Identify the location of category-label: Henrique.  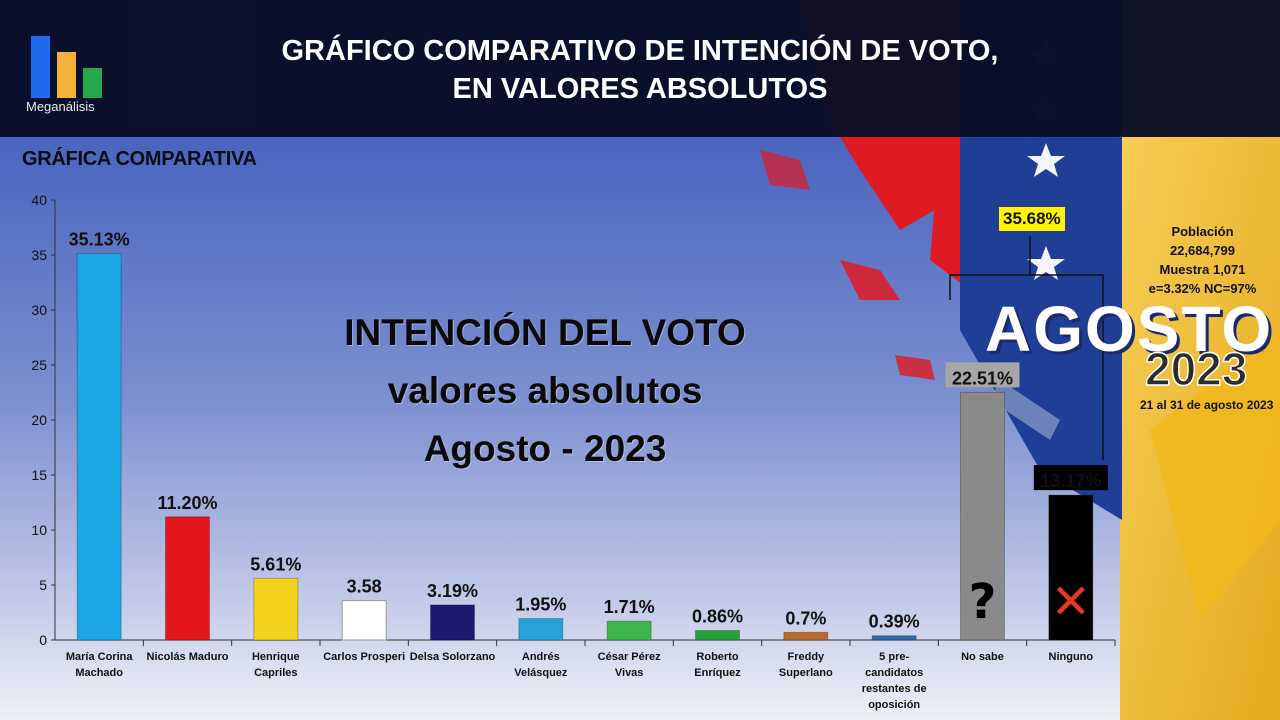
(276, 657).